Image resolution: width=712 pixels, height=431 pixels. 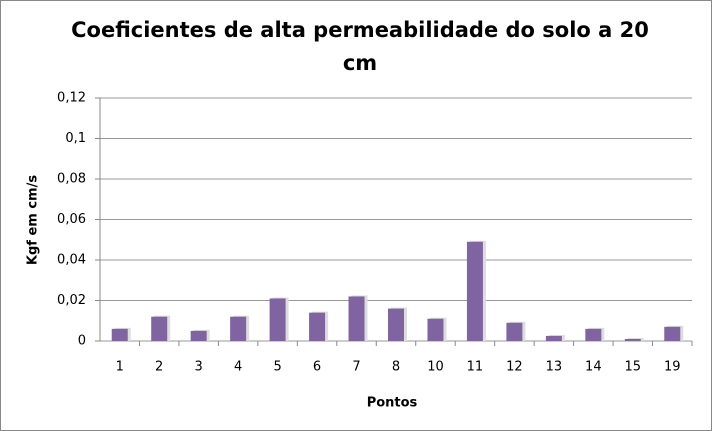 I want to click on y-tick-label: 0,06, so click(x=71, y=219).